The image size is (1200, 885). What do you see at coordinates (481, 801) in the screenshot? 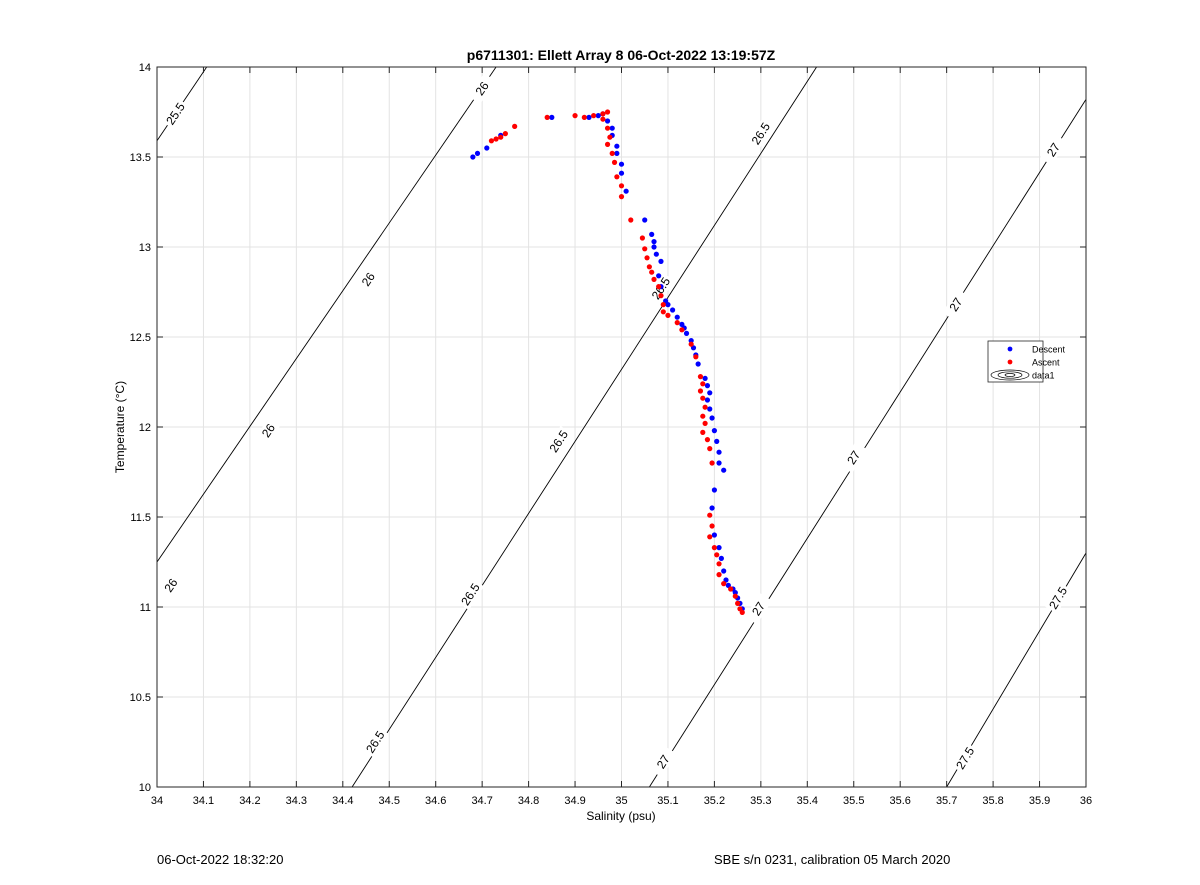
I see `x-tick-label: 34.7` at bounding box center [481, 801].